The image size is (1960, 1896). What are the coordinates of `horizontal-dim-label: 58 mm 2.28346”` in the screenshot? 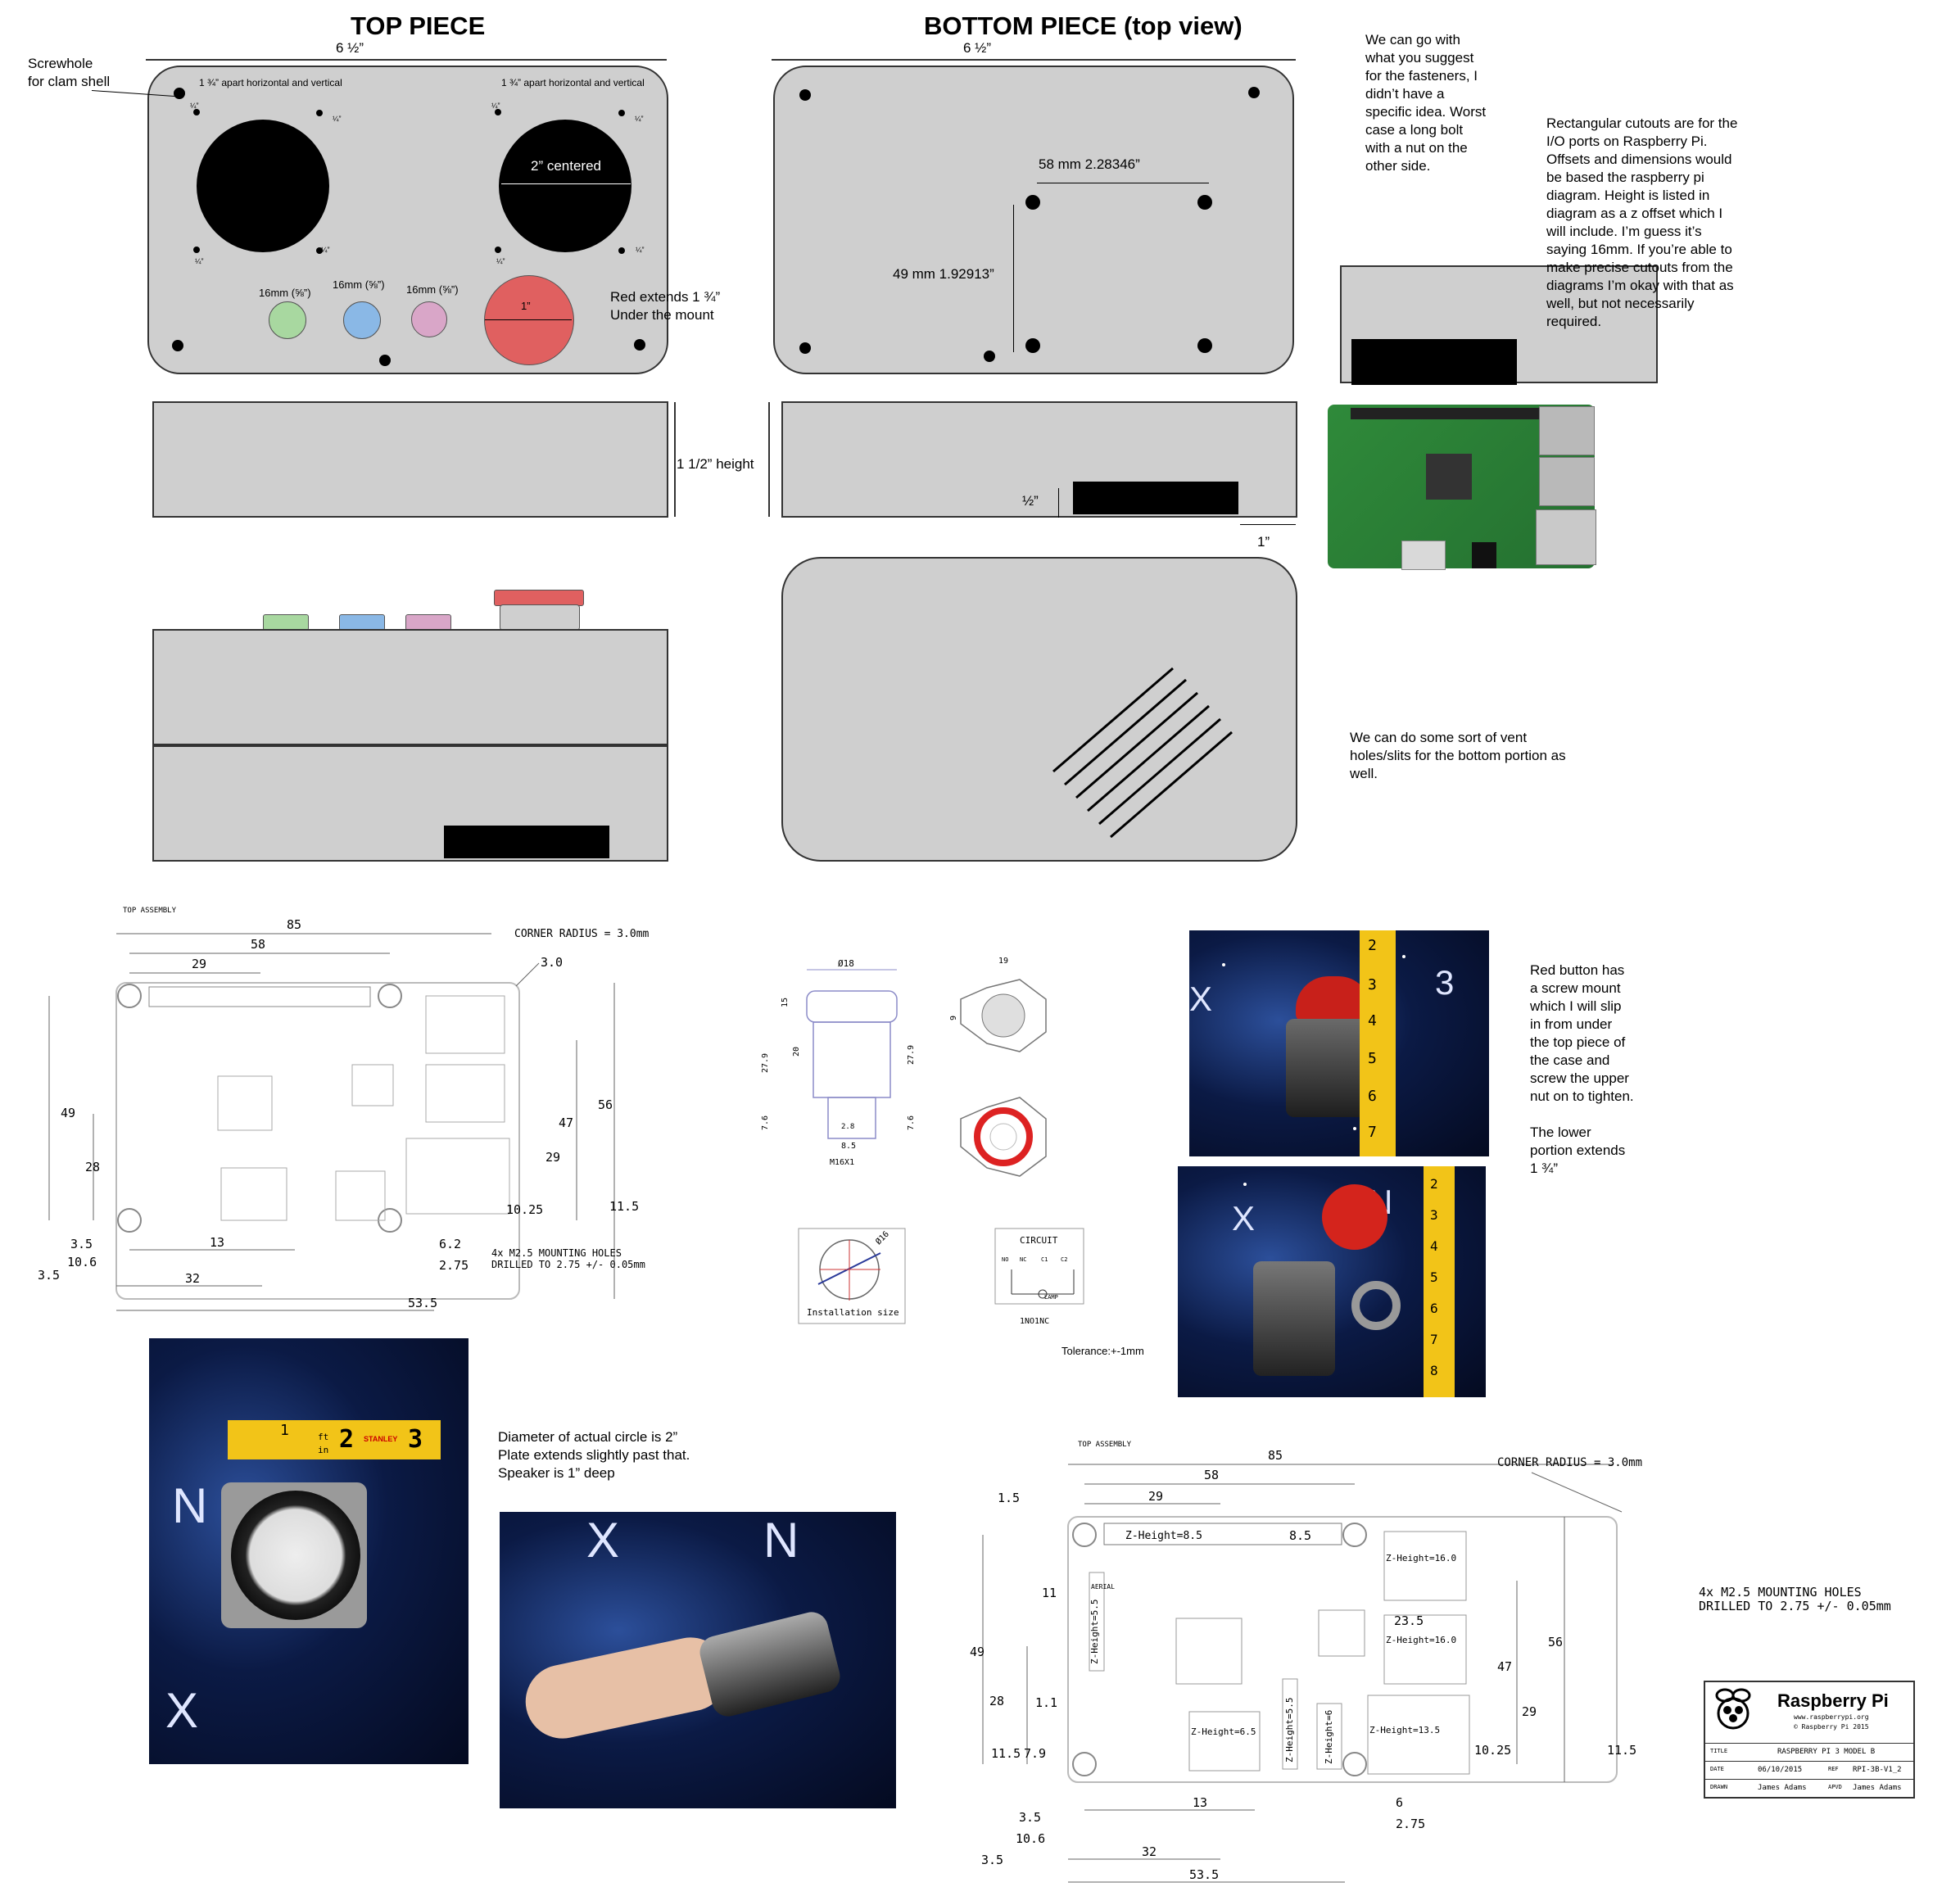 It's located at (1089, 164).